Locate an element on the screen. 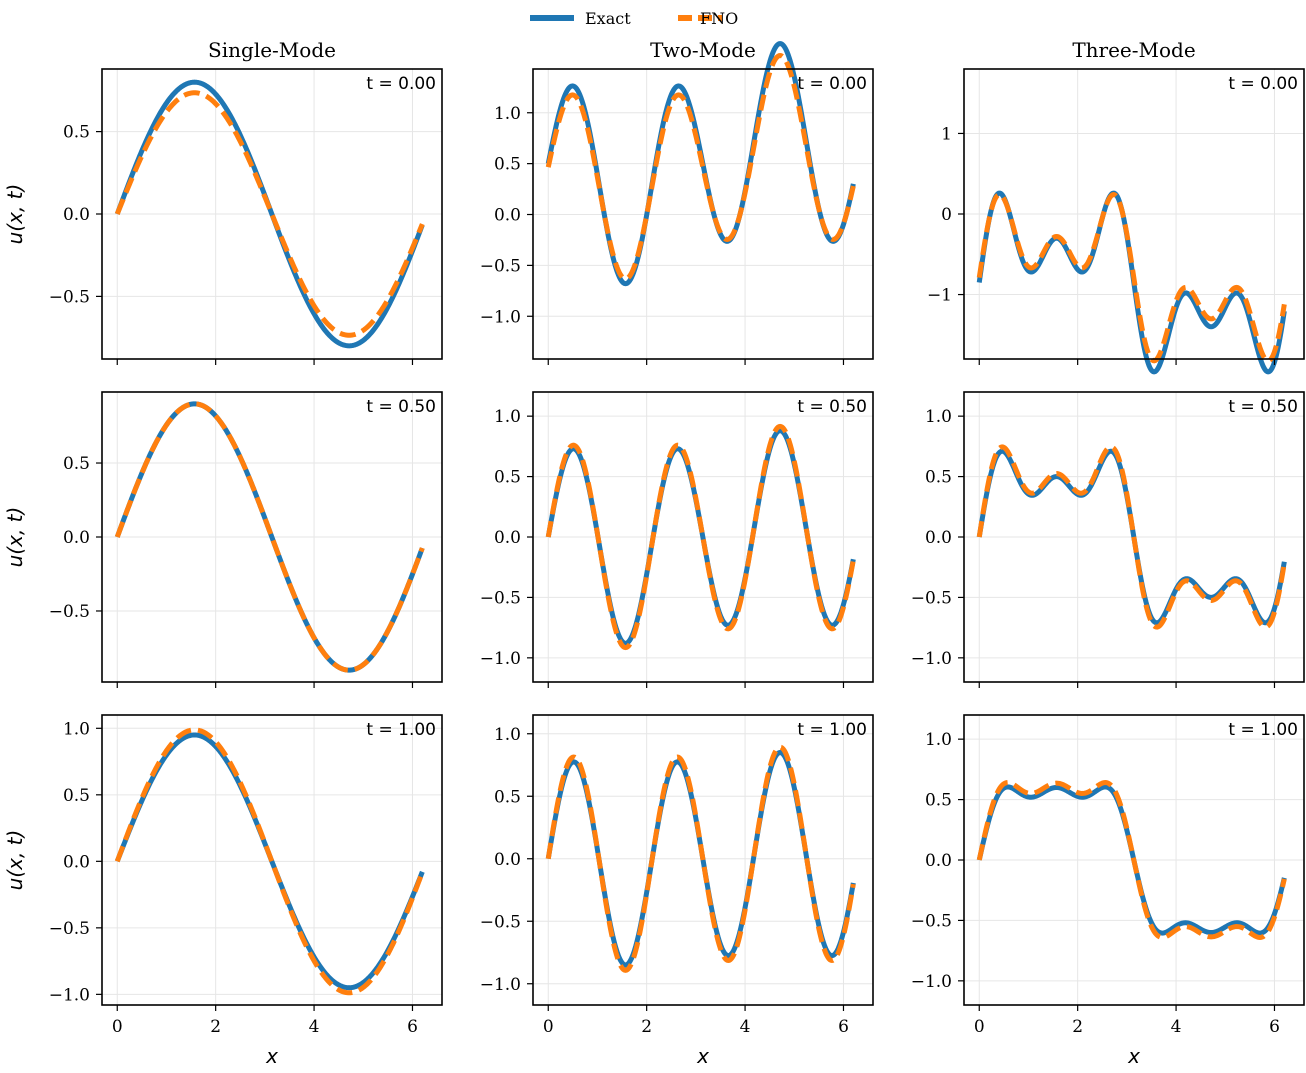  panel-r1-c2: −1.0 −0.5 0.0 0.5 1.0 t = 0.50 is located at coordinates (1108, 539).